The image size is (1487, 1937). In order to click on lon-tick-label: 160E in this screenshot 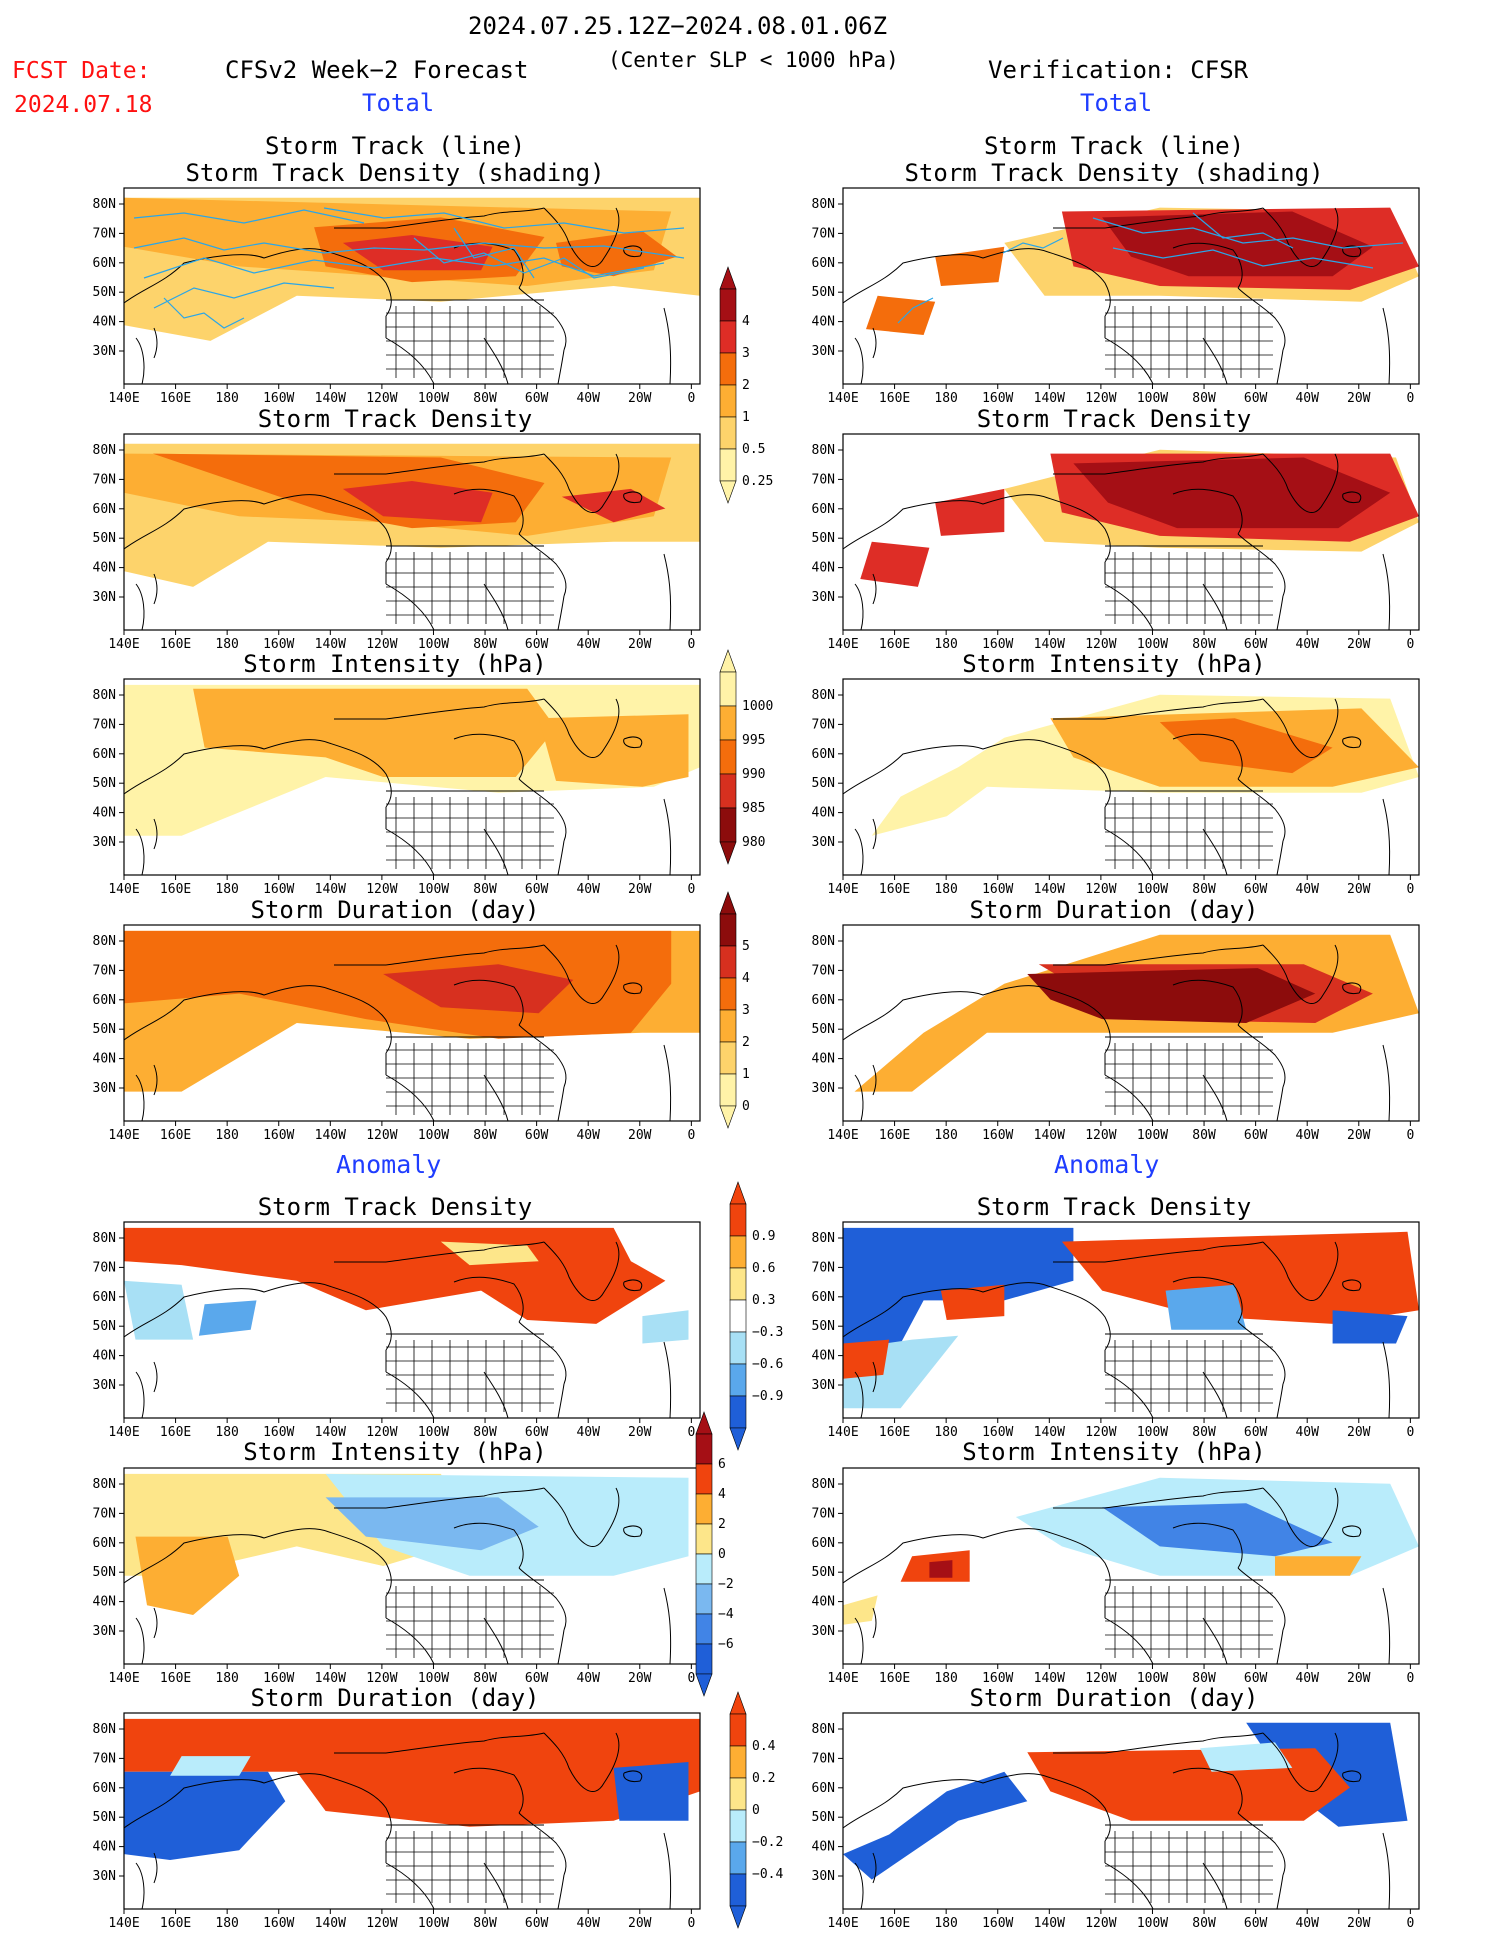, I will do `click(894, 1432)`.